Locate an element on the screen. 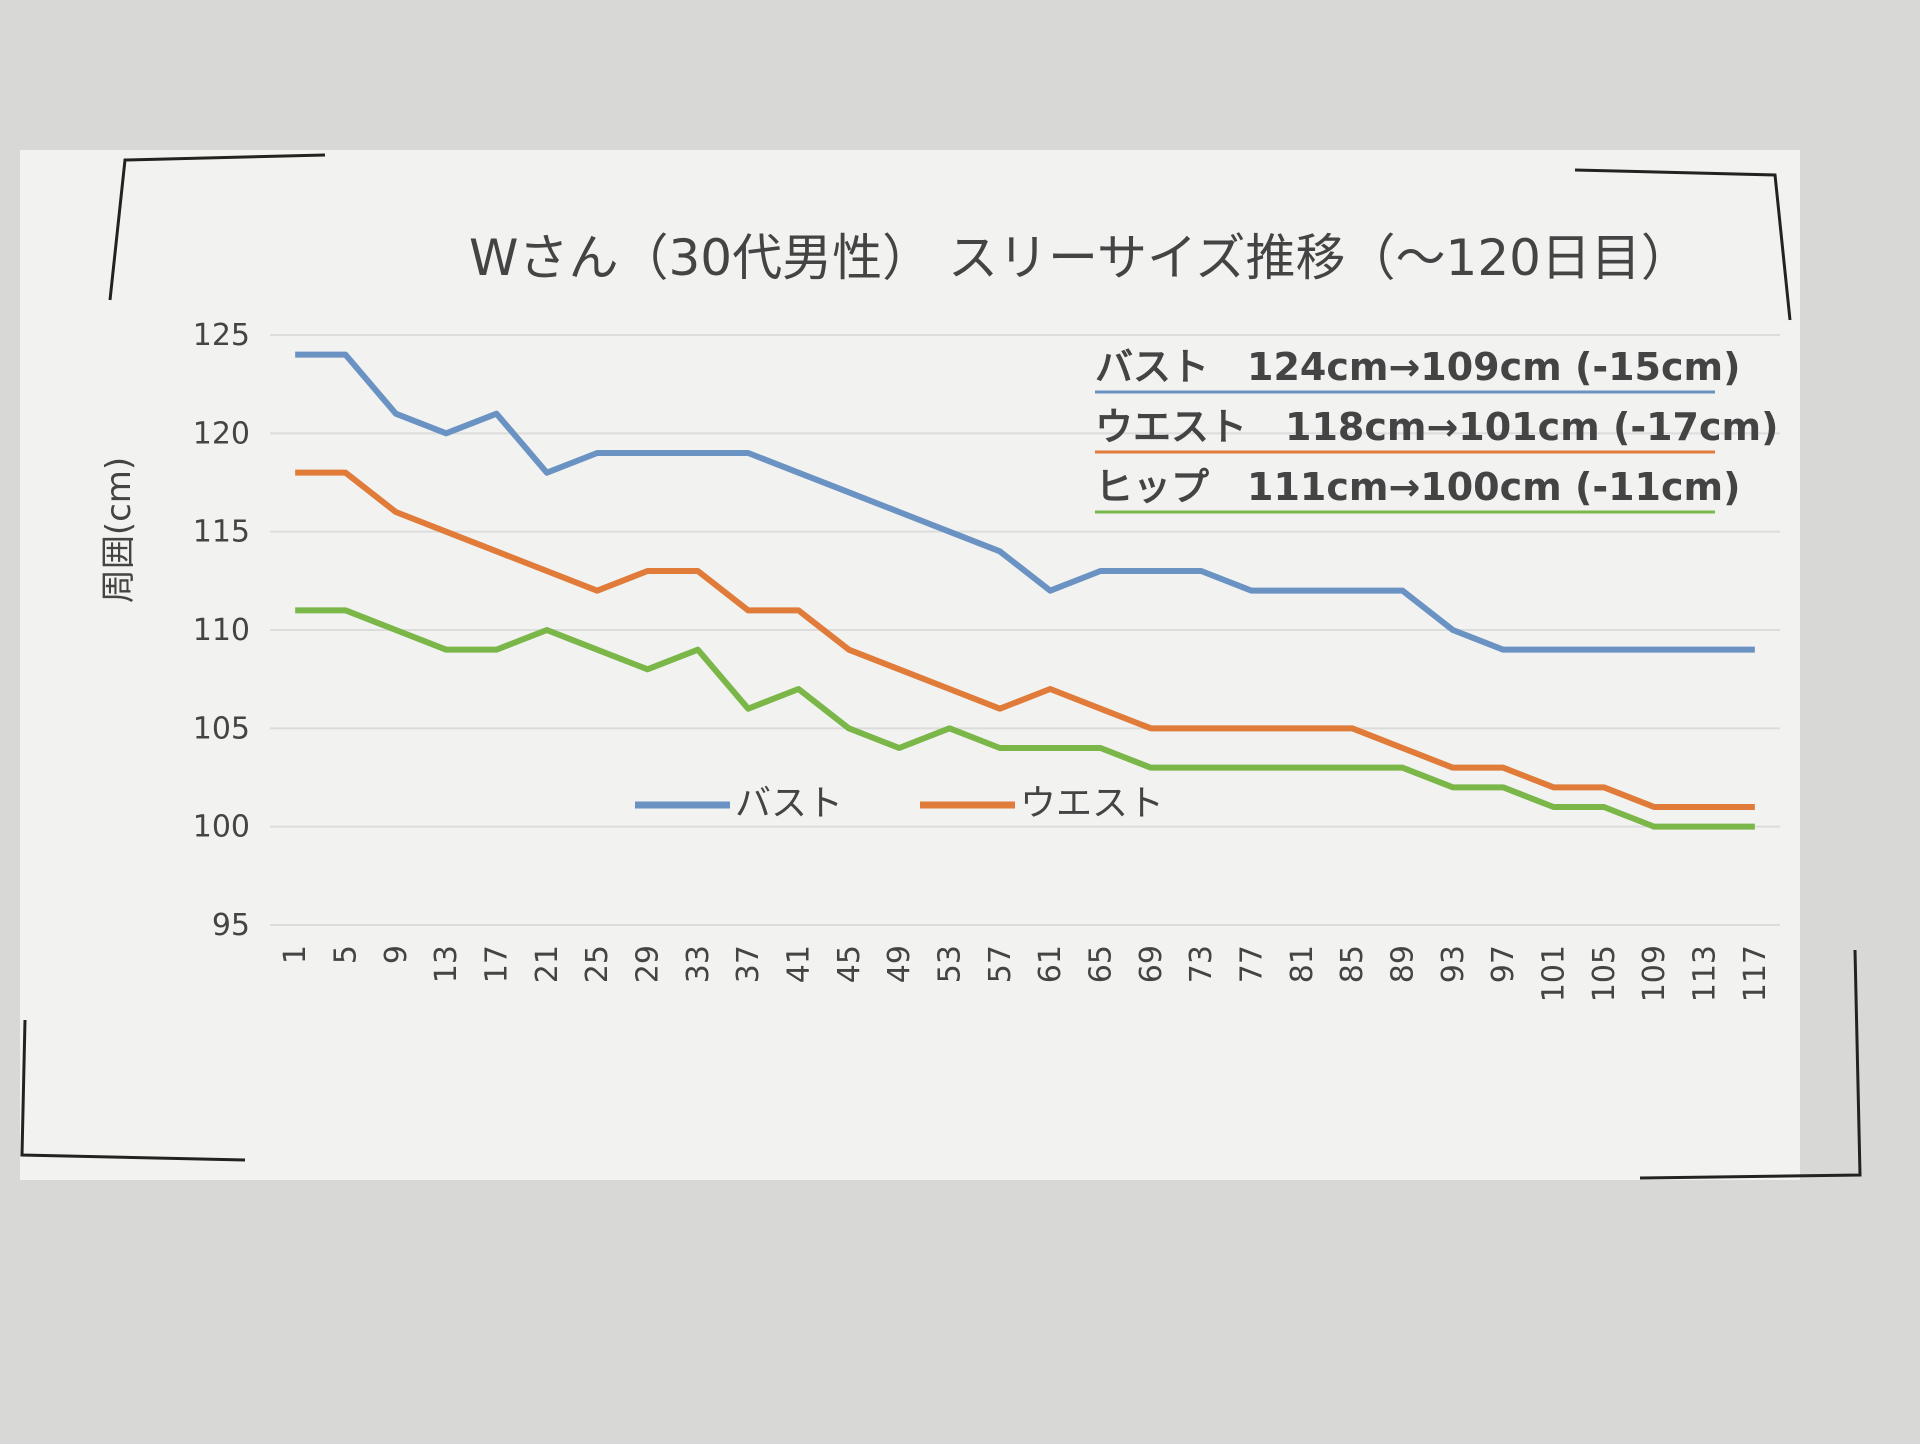  annotation: ヒップ 111cm→100cm (-11cm) is located at coordinates (1417, 487).